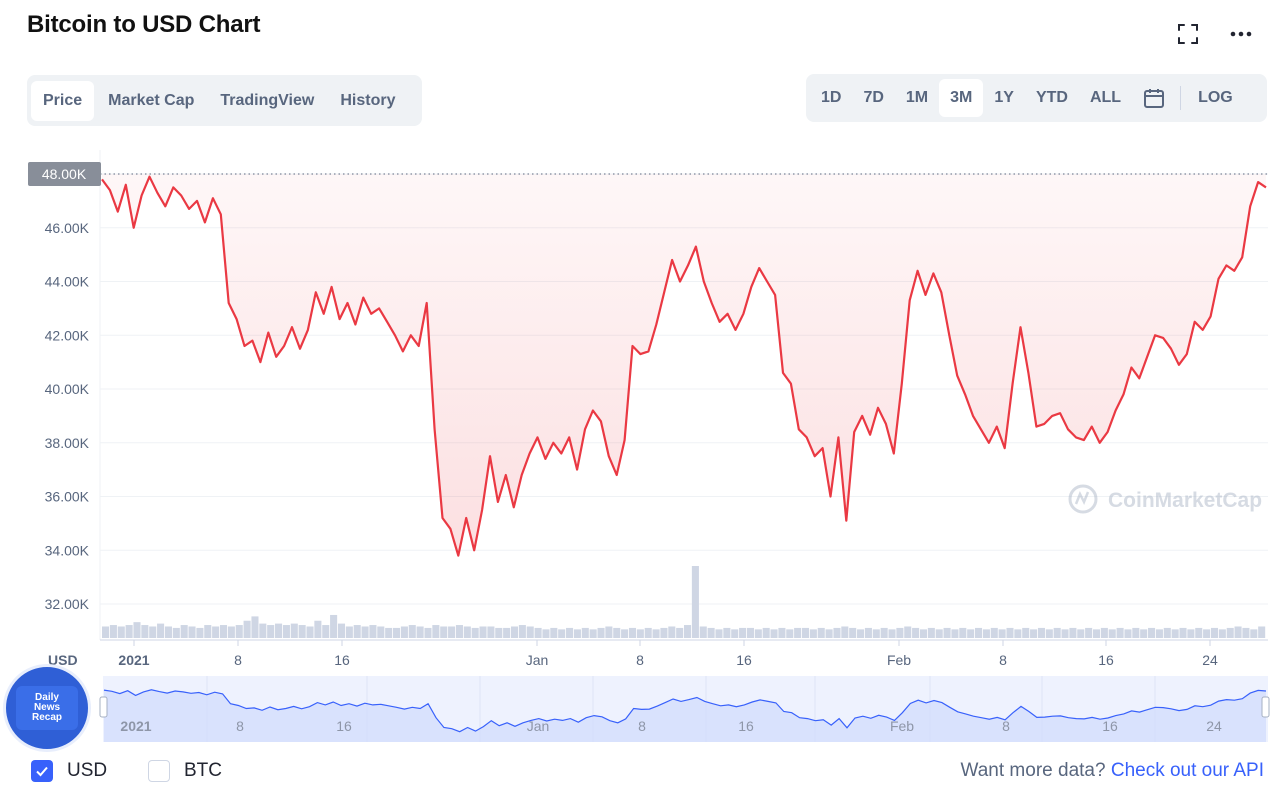 This screenshot has height=801, width=1280. I want to click on usd-checkbox, so click(42, 771).